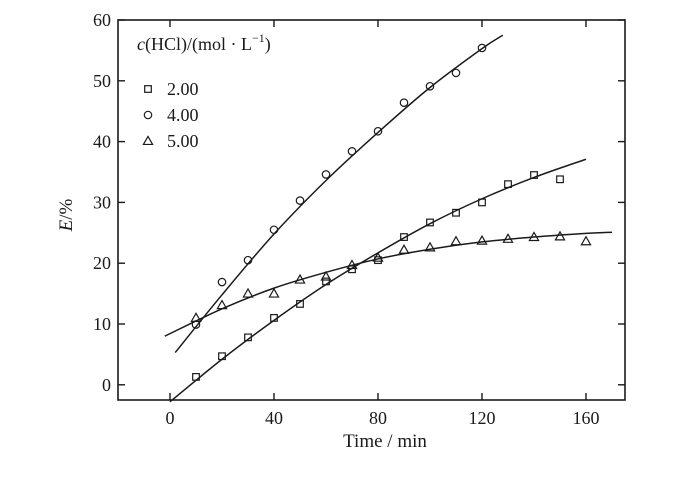  Describe the element at coordinates (148, 89) in the screenshot. I see `legend-marker-square` at that location.